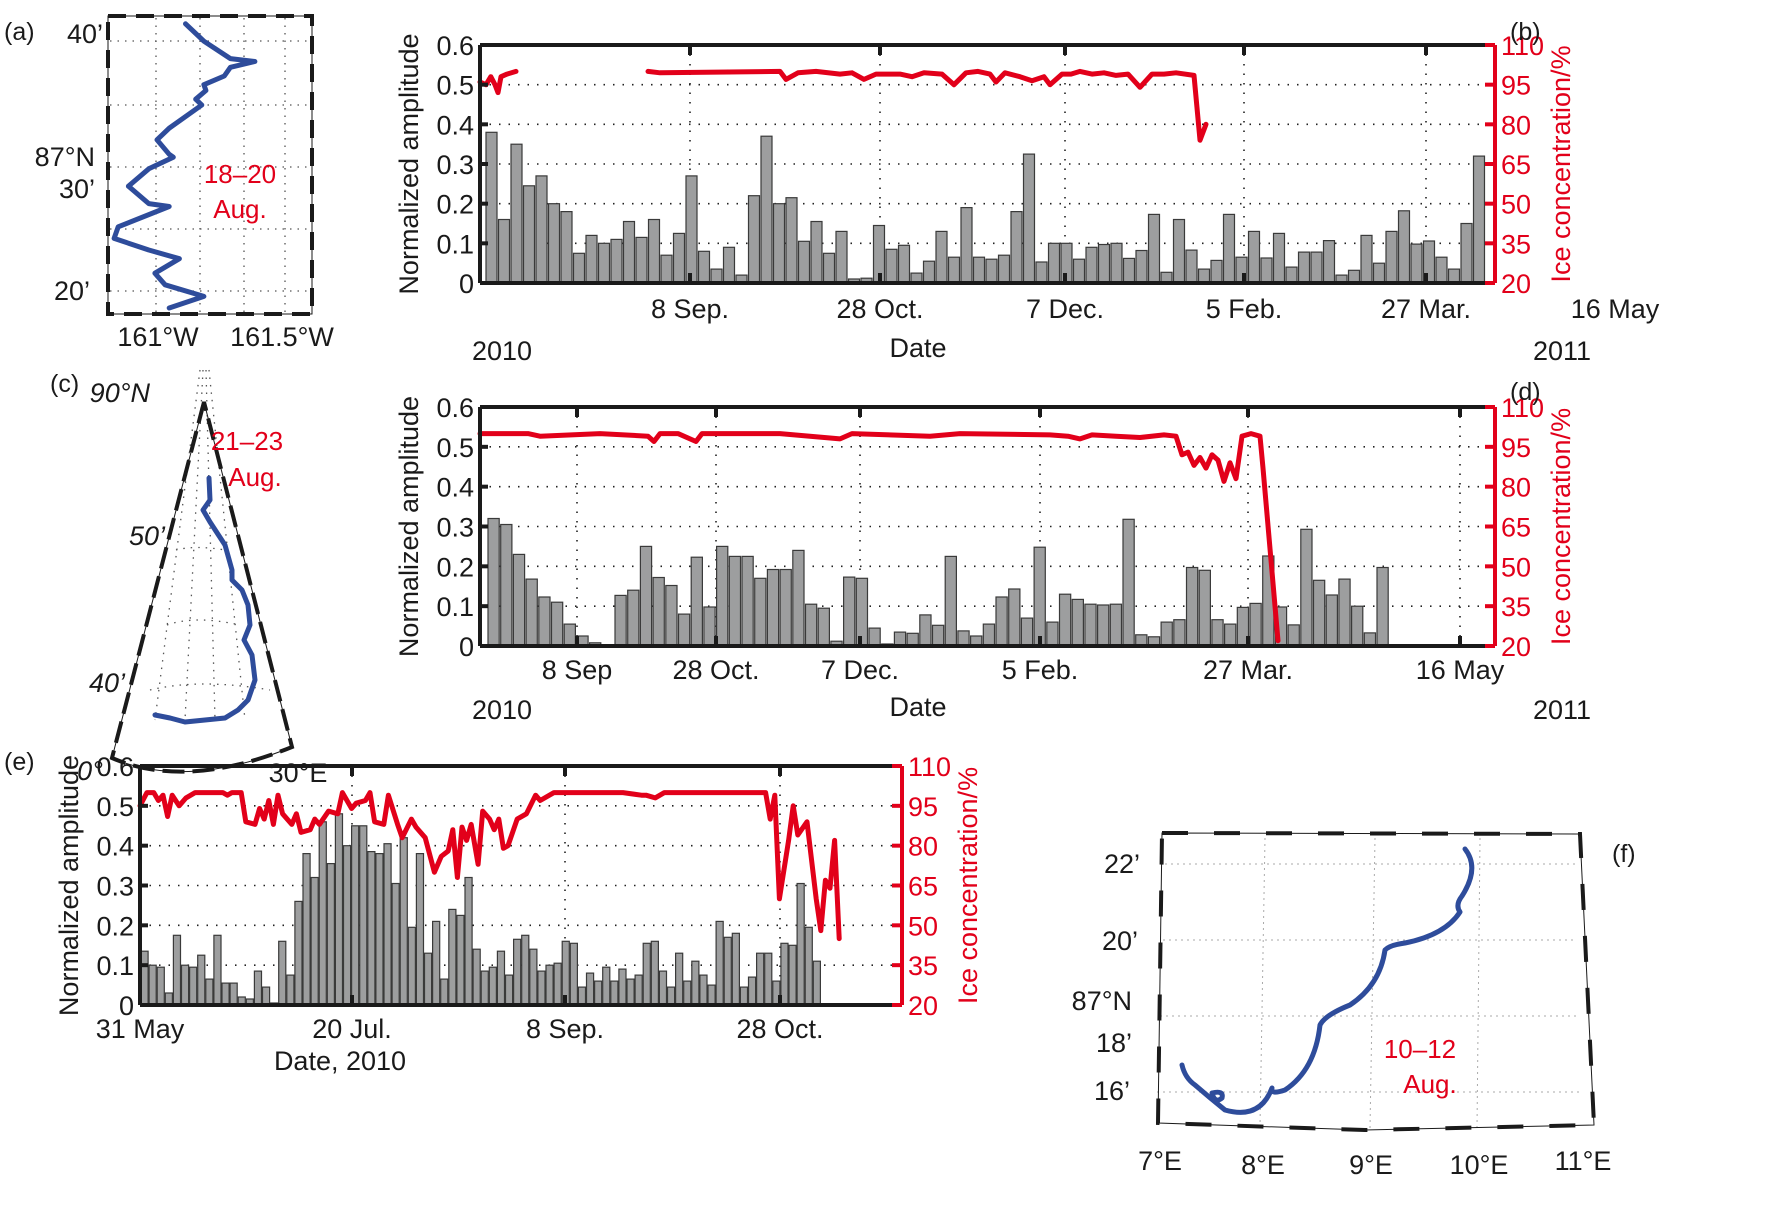 The image size is (1769, 1212). I want to click on x-tick-label: 5 Feb., so click(1244, 309).